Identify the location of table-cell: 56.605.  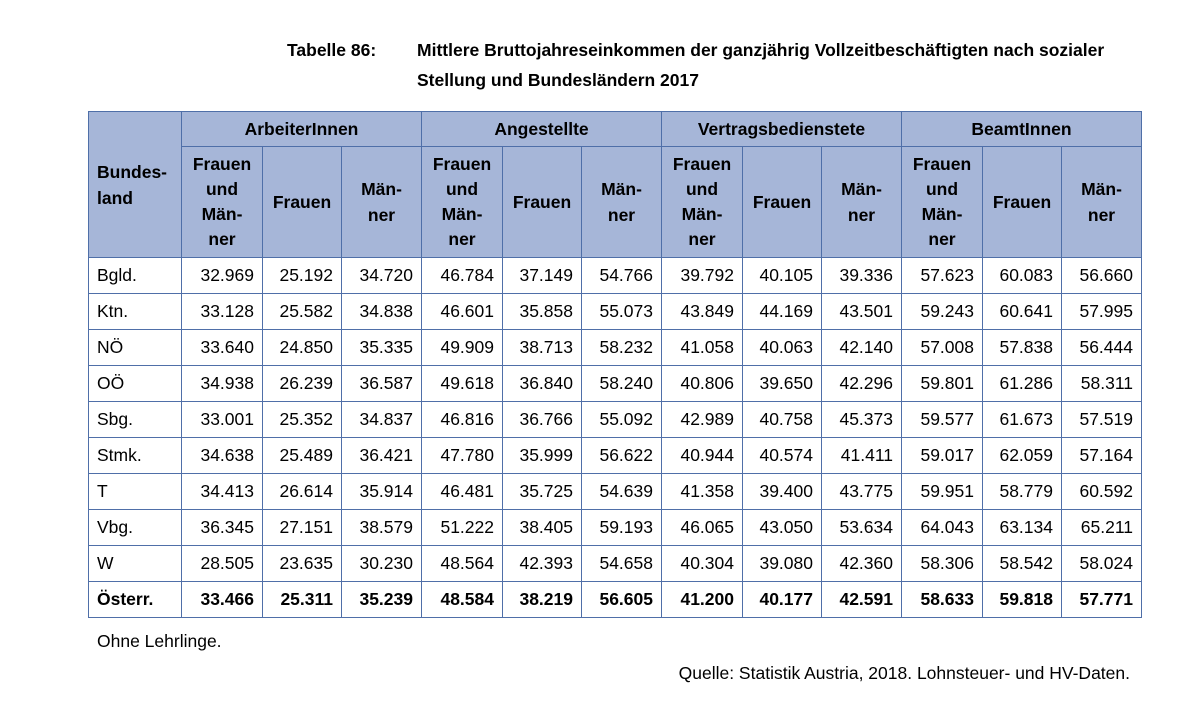
(621, 599).